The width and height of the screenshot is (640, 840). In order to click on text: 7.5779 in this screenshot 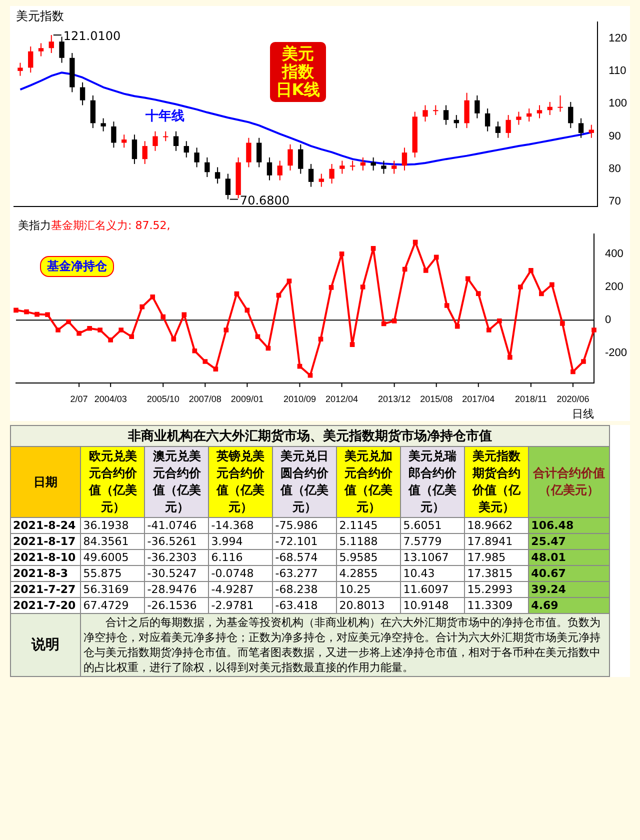, I will do `click(422, 541)`.